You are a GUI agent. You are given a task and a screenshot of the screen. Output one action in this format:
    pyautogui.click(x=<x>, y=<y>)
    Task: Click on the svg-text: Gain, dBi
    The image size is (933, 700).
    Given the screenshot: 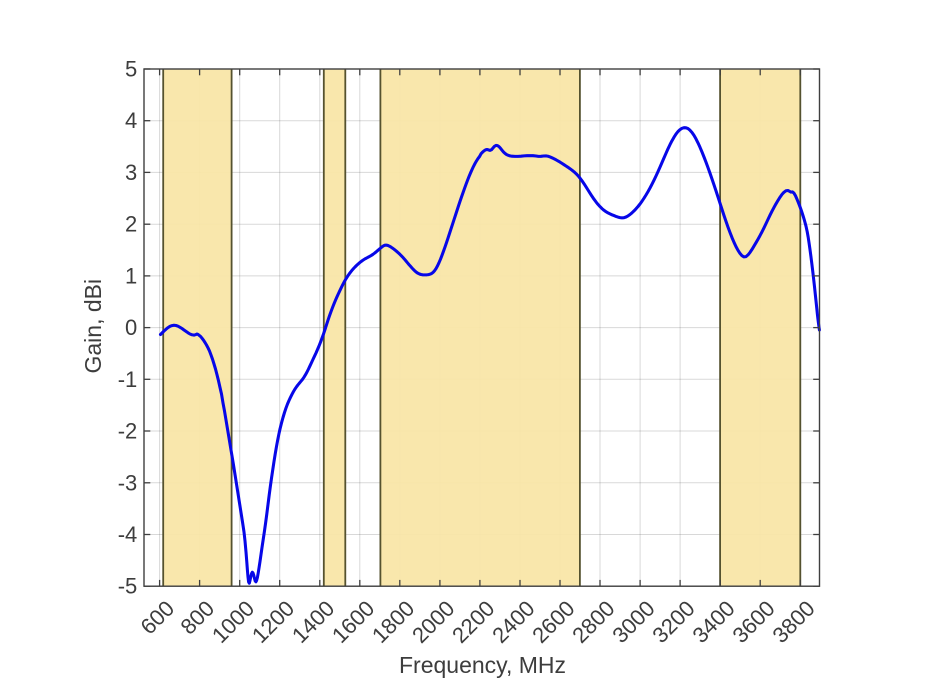 What is the action you would take?
    pyautogui.click(x=93, y=326)
    